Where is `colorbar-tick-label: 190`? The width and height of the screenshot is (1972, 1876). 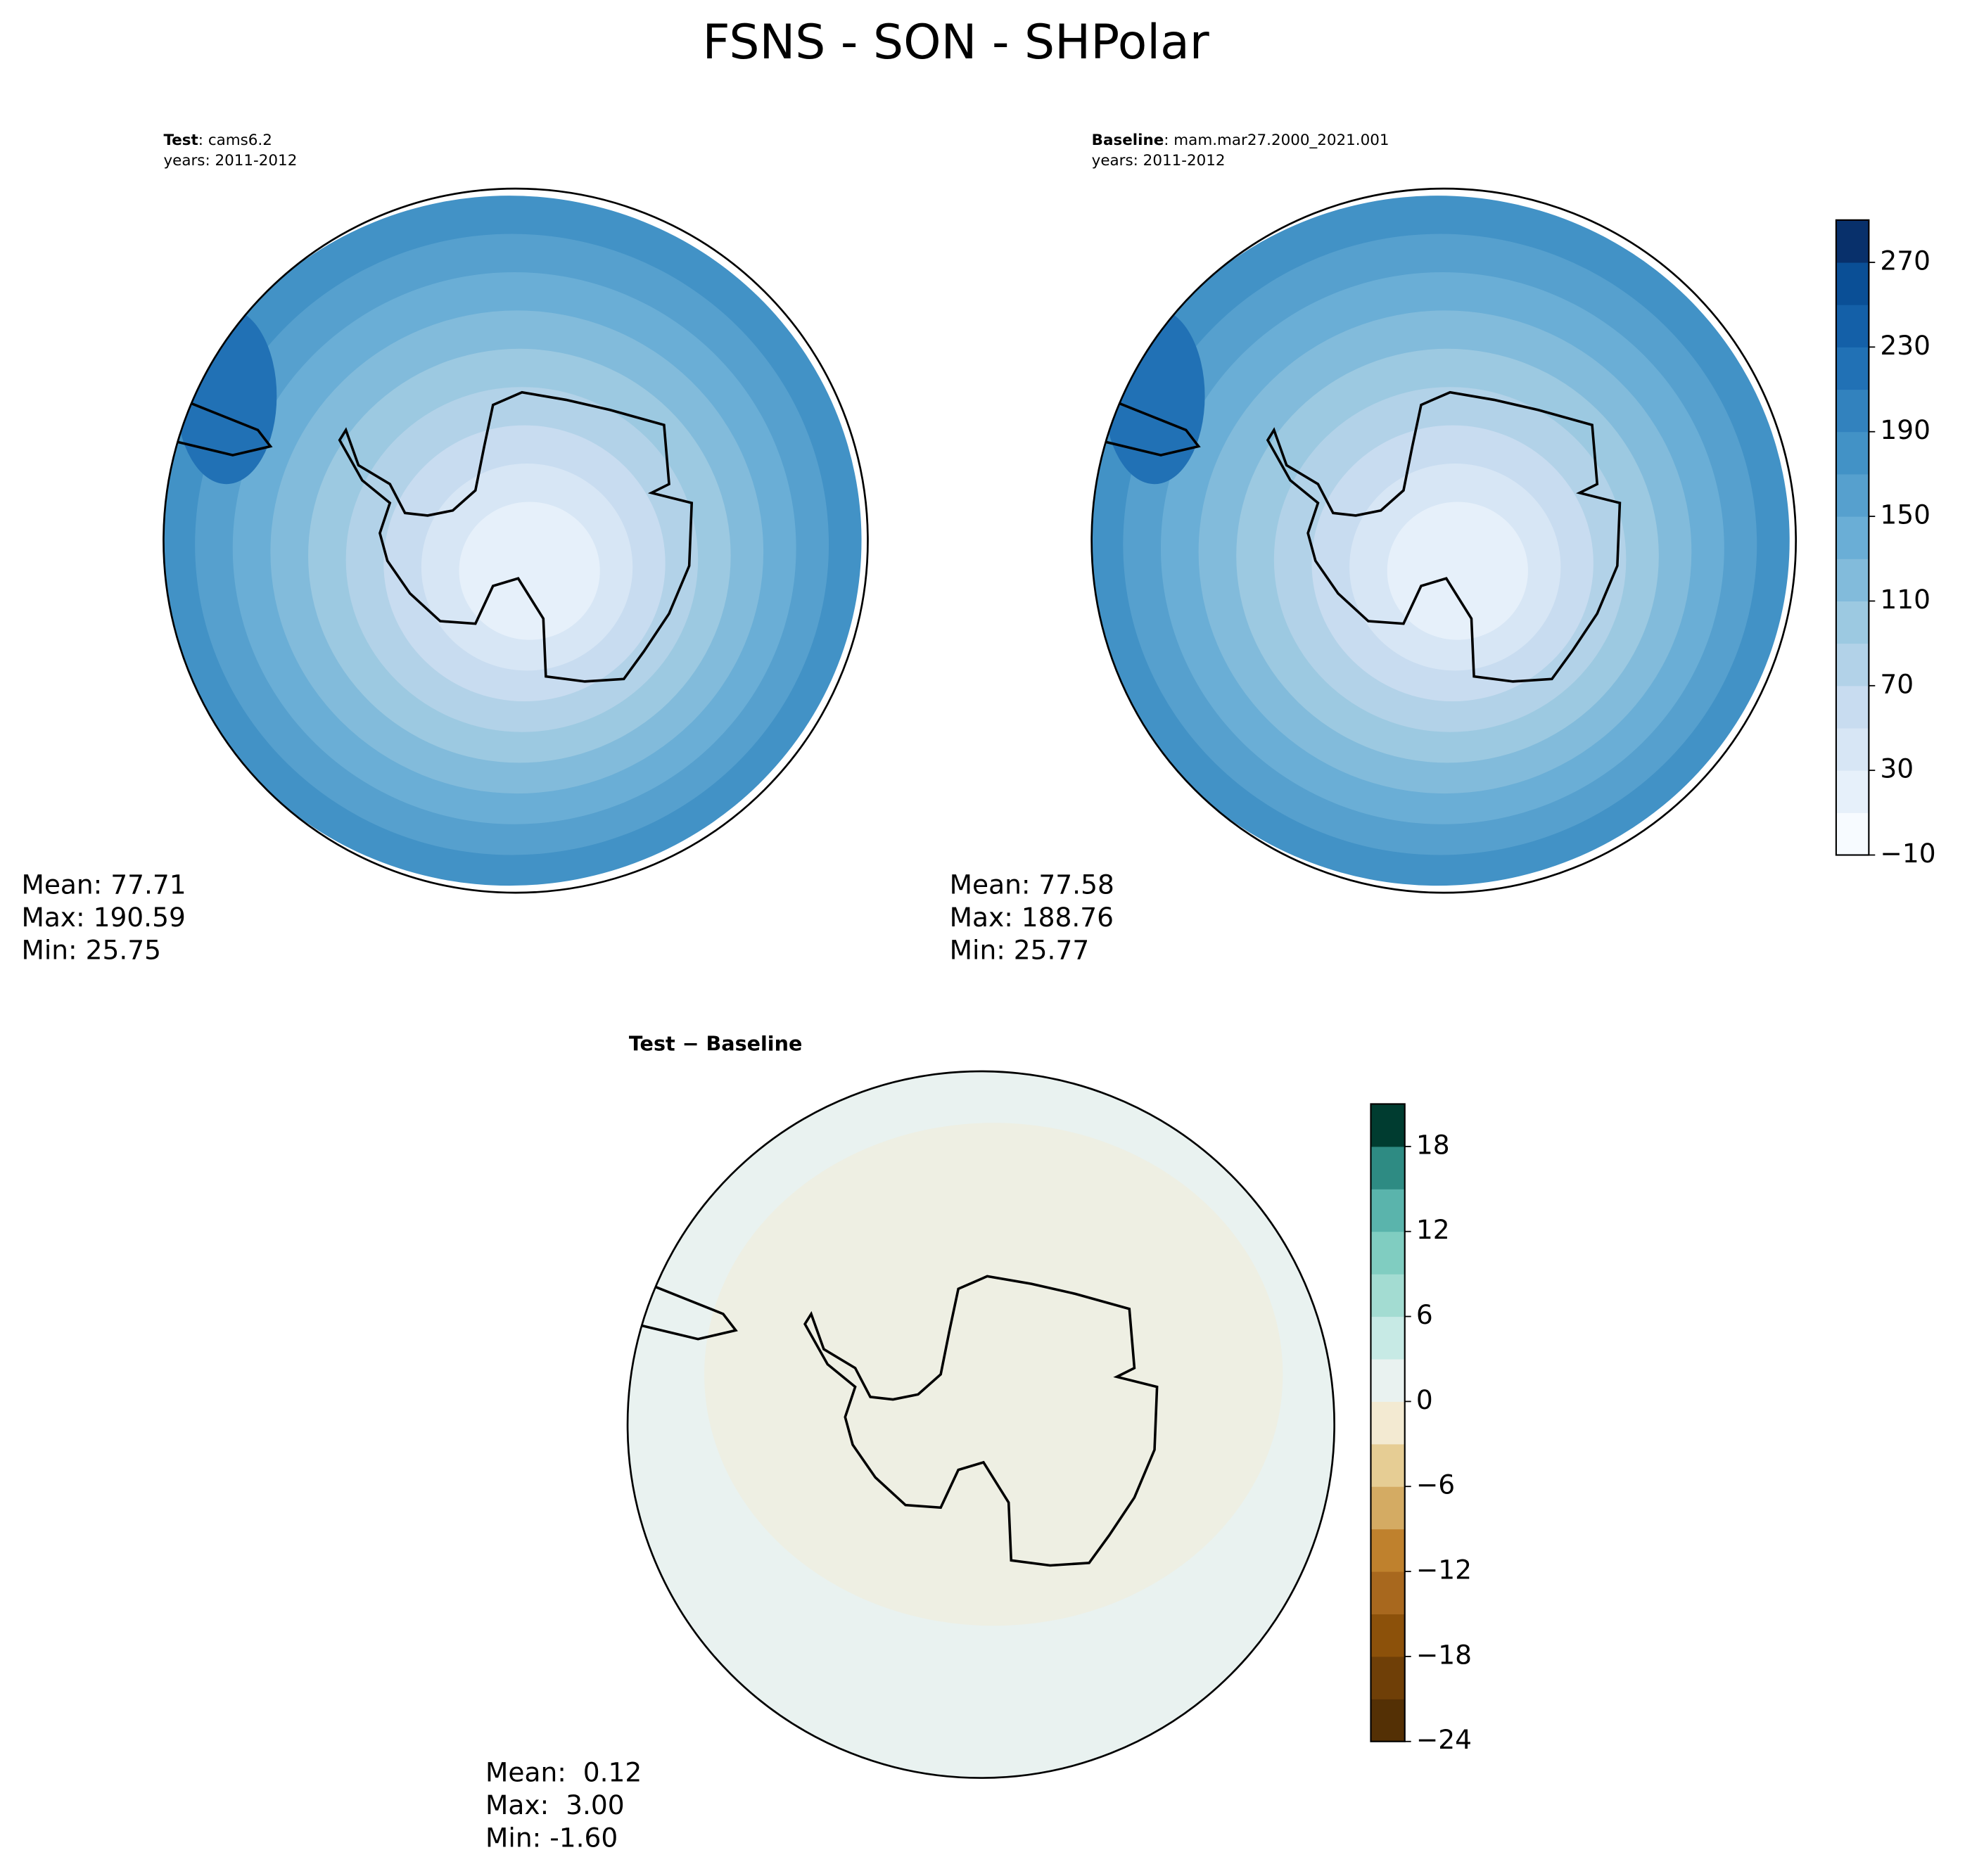 colorbar-tick-label: 190 is located at coordinates (1905, 429).